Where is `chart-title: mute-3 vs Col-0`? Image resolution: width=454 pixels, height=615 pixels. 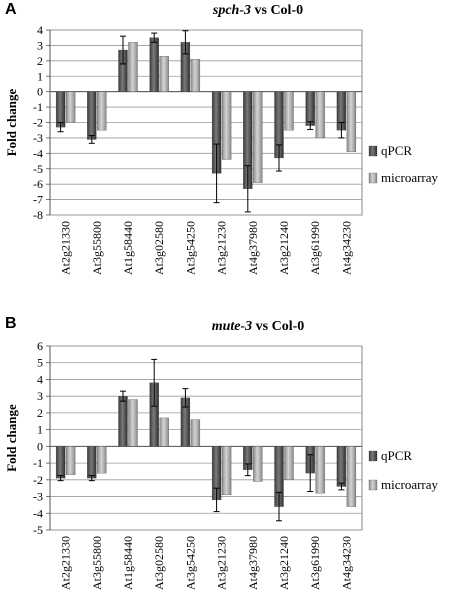
chart-title: mute-3 vs Col-0 is located at coordinates (258, 326).